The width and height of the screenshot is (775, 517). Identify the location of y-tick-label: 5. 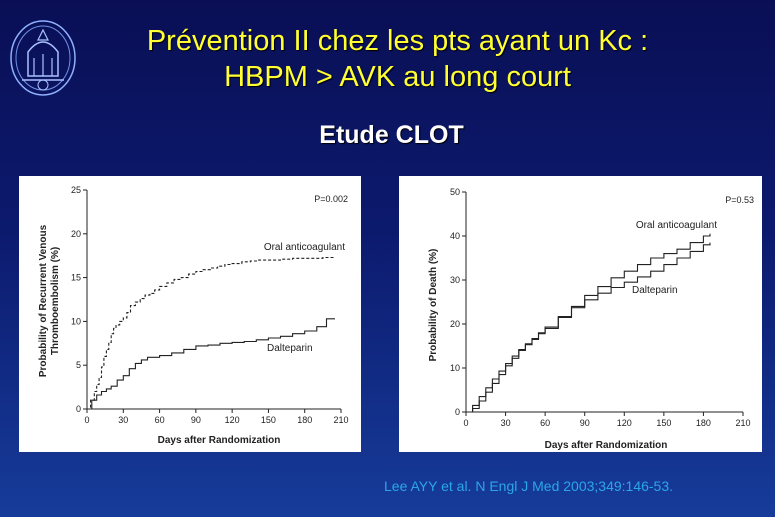
(78, 365).